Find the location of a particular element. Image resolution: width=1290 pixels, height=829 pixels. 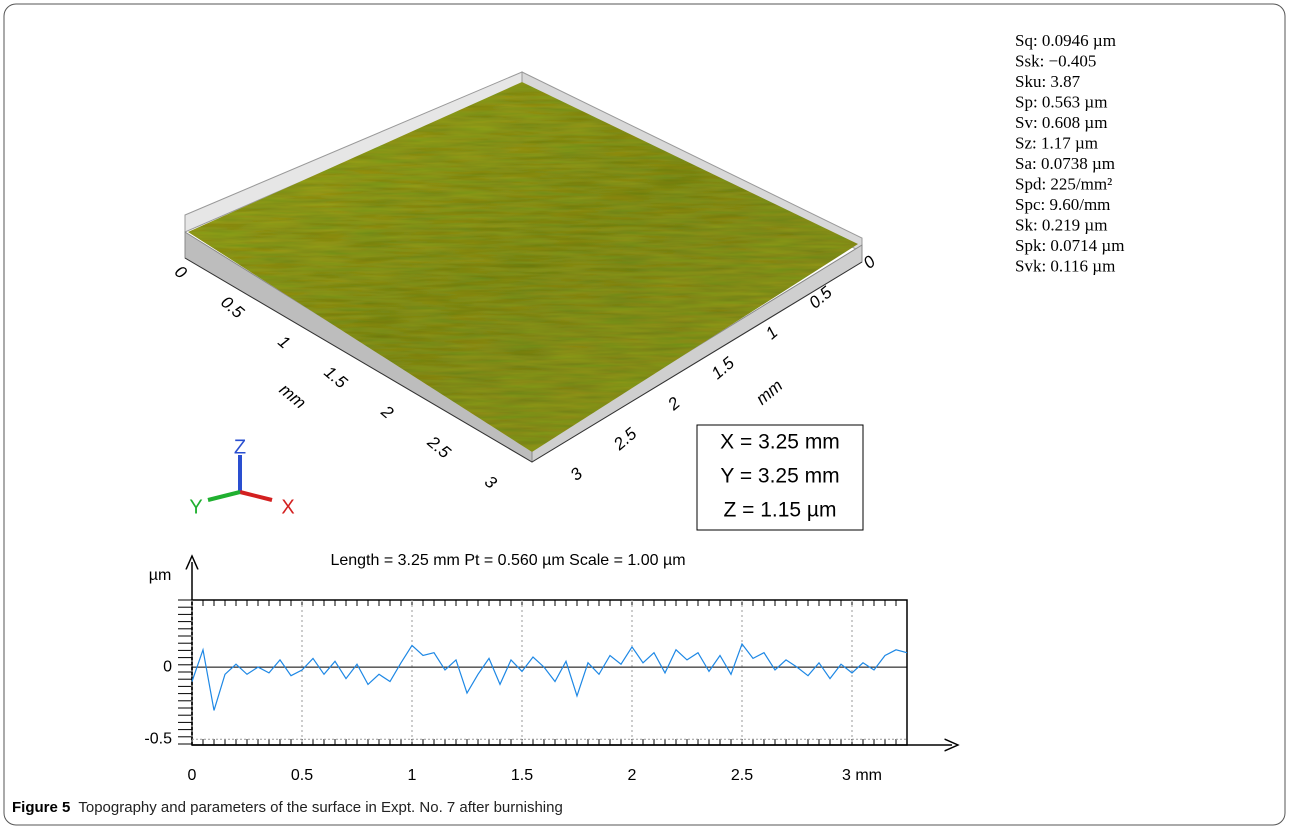

x-tick-label: 2.5 is located at coordinates (742, 775).